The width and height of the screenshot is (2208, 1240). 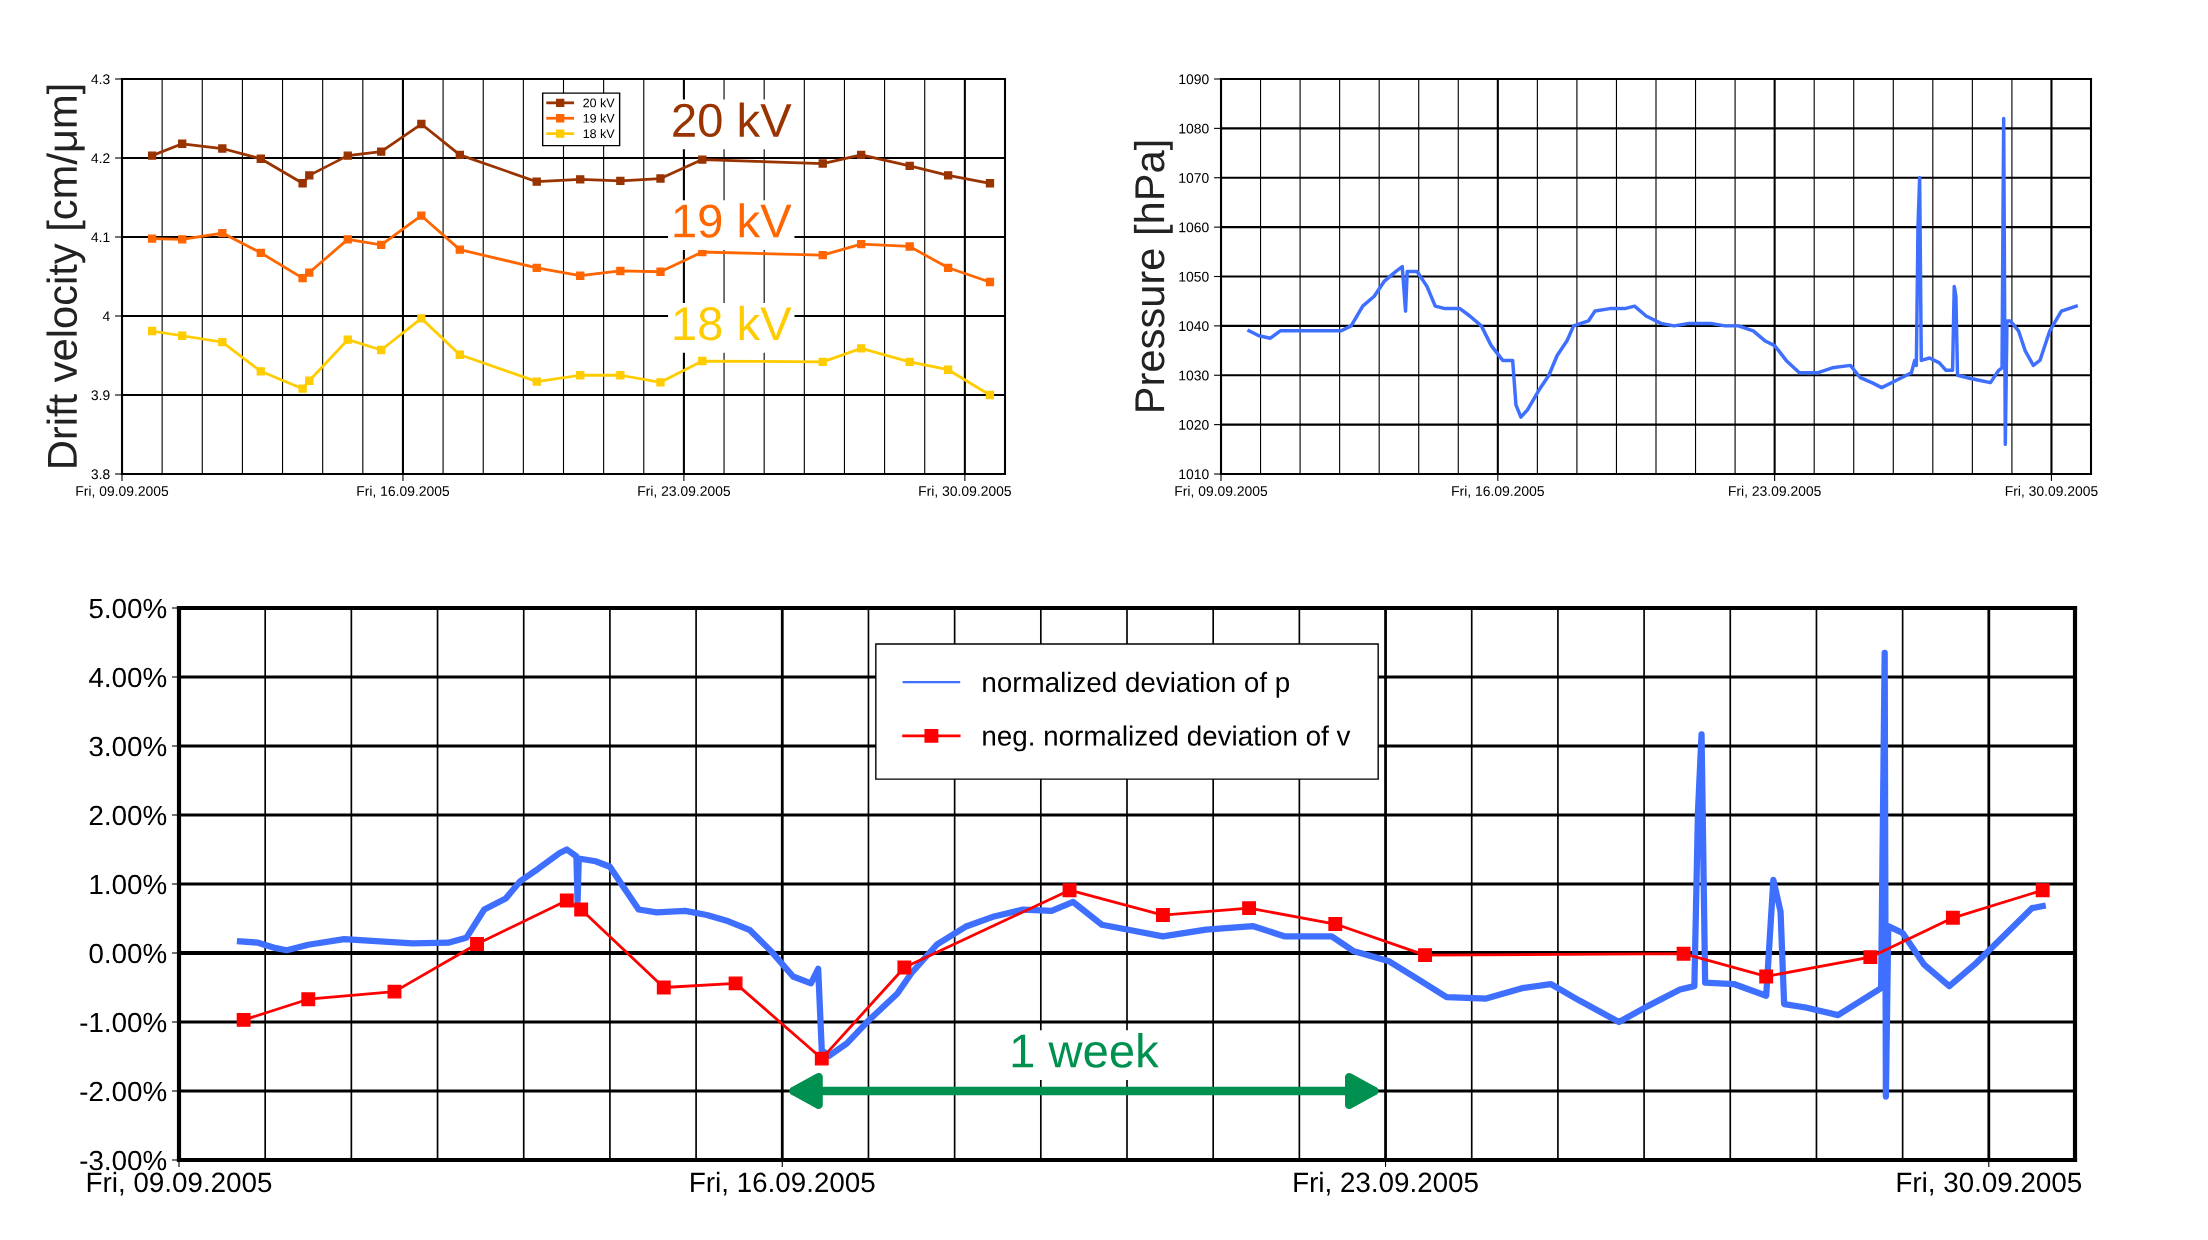 What do you see at coordinates (179, 1183) in the screenshot?
I see `x-tick-label: Fri, 09.09.2005` at bounding box center [179, 1183].